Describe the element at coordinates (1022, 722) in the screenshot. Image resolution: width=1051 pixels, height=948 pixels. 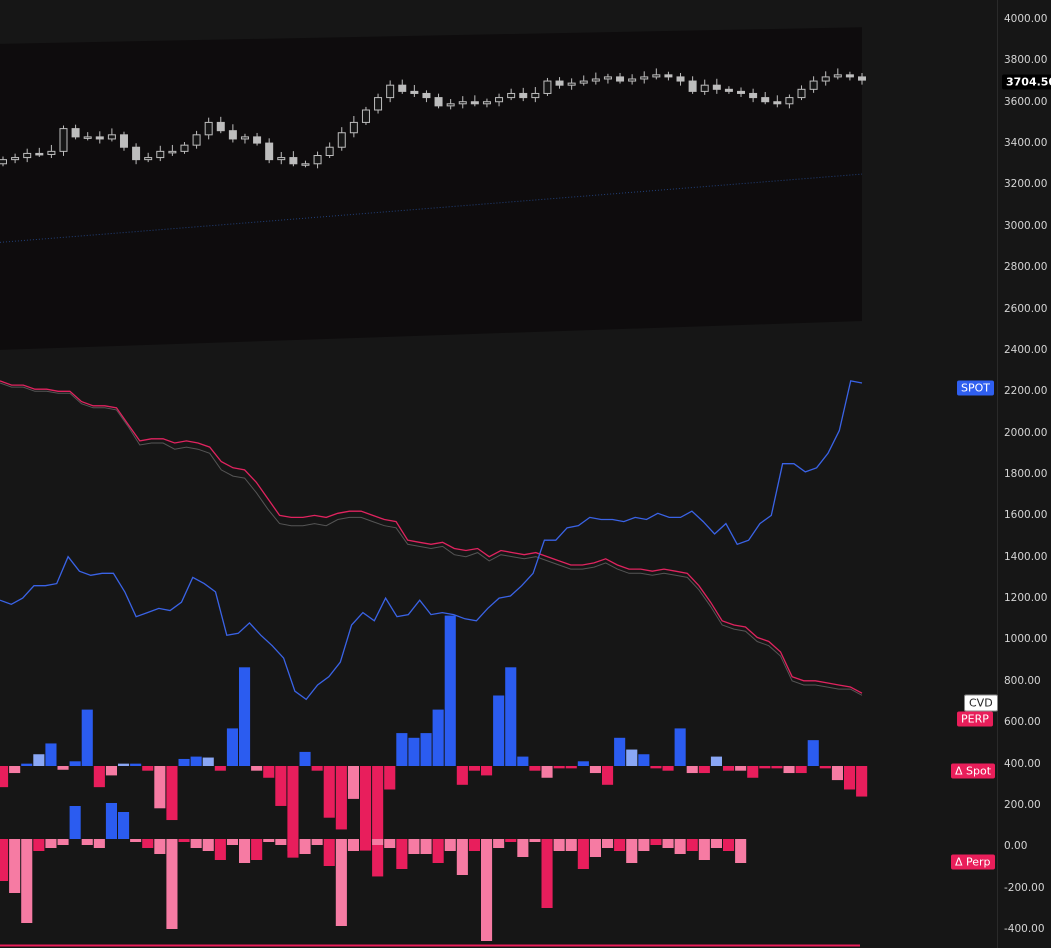
I see `price-axis-tick: 600.00` at that location.